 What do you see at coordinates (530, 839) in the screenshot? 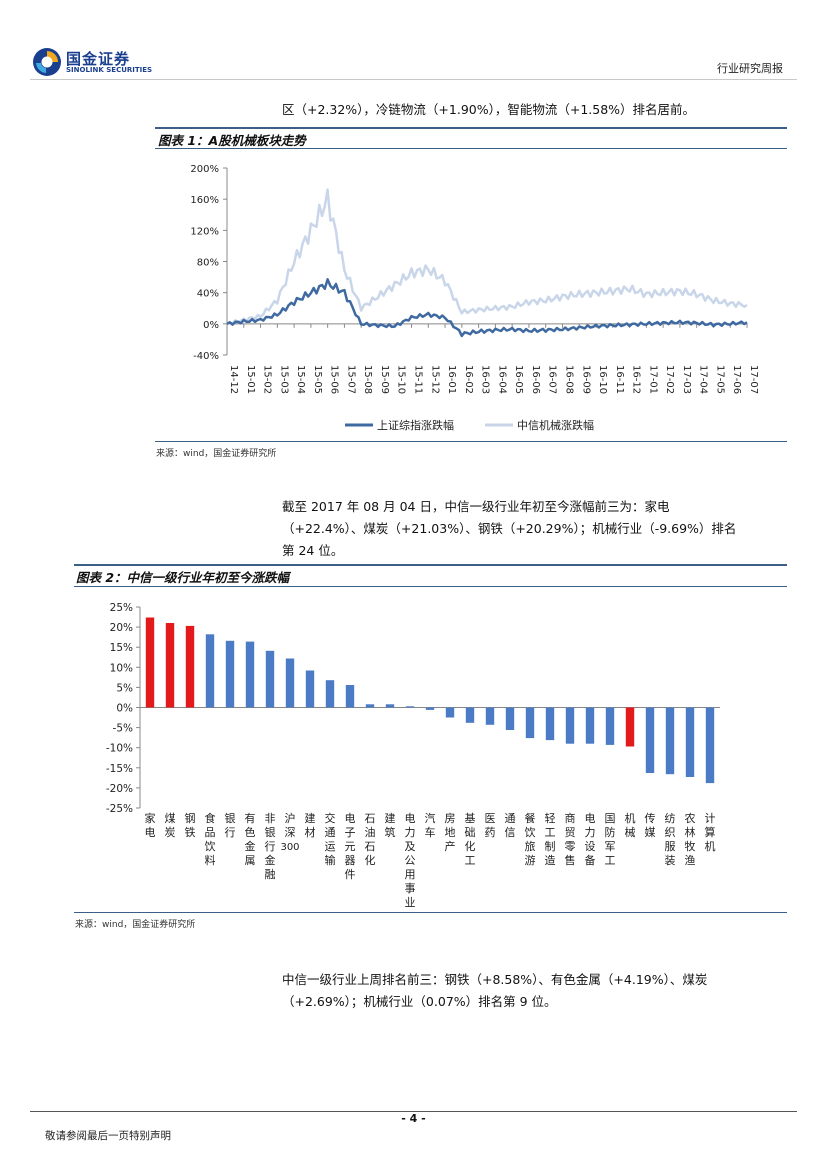
I see `x-tick-label: 餐饮旅游` at bounding box center [530, 839].